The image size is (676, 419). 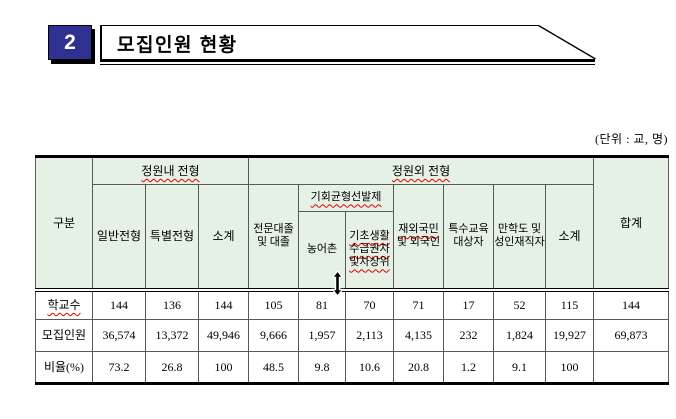 What do you see at coordinates (172, 303) in the screenshot?
I see `cell: 136` at bounding box center [172, 303].